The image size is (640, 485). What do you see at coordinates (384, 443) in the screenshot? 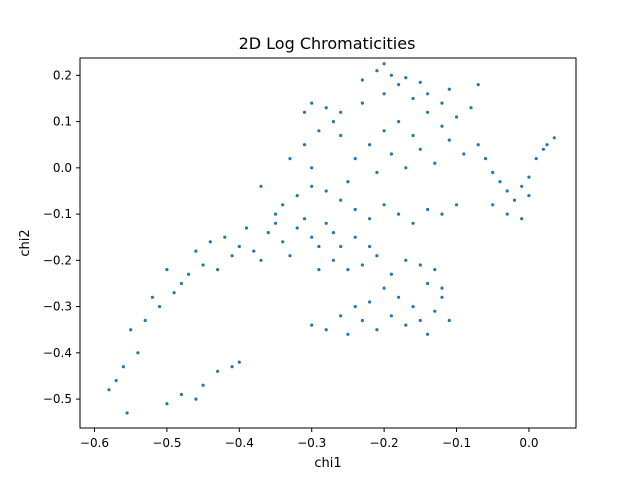
I see `x-tick-label: −0.2` at bounding box center [384, 443].